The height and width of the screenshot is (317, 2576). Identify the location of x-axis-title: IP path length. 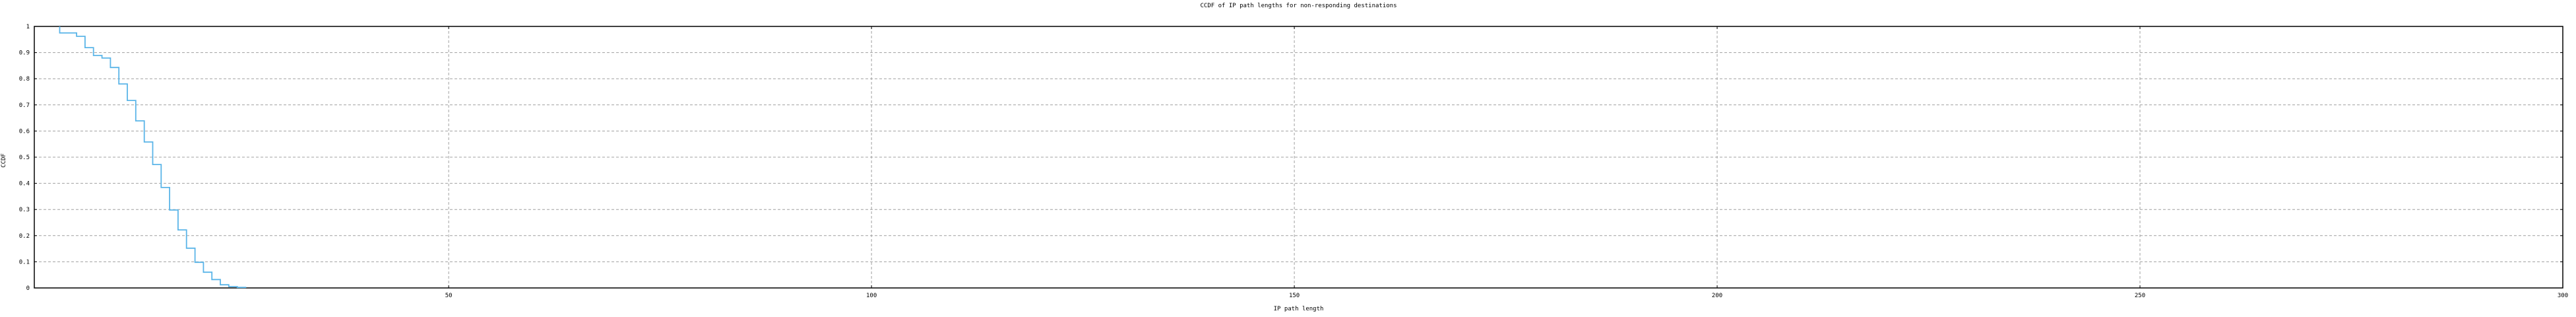
(1298, 309).